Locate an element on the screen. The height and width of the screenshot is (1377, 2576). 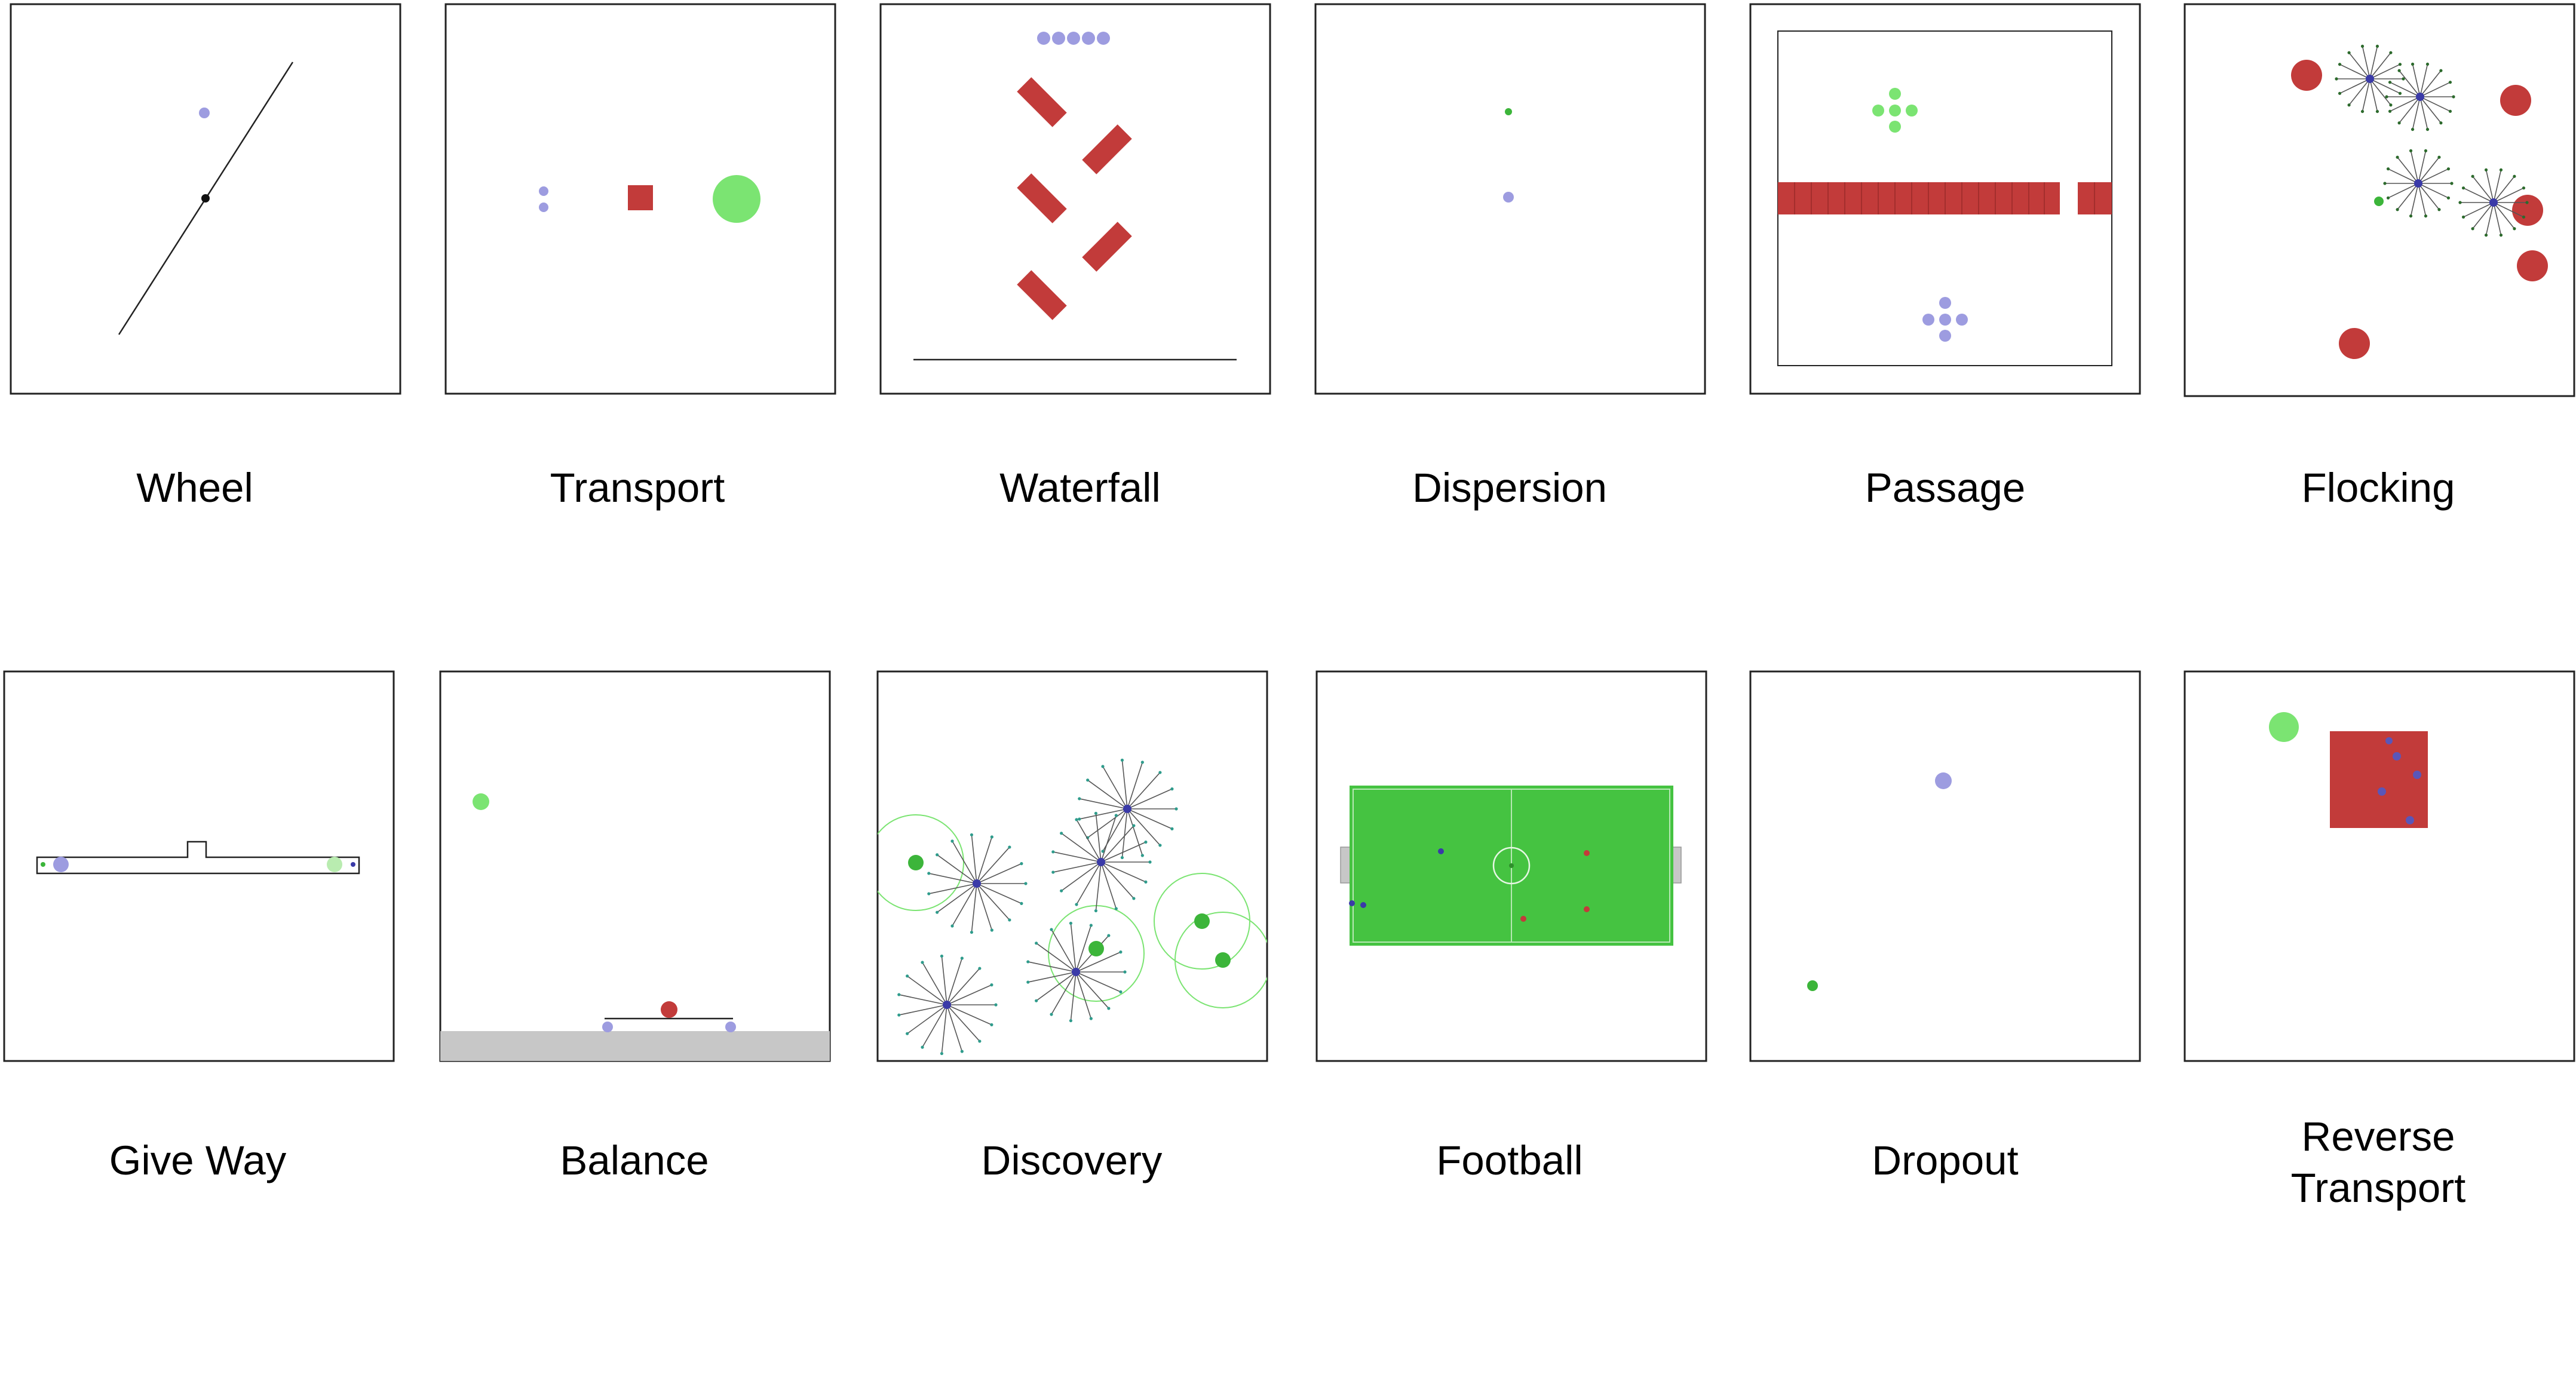
panel-dropout is located at coordinates (1945, 866).